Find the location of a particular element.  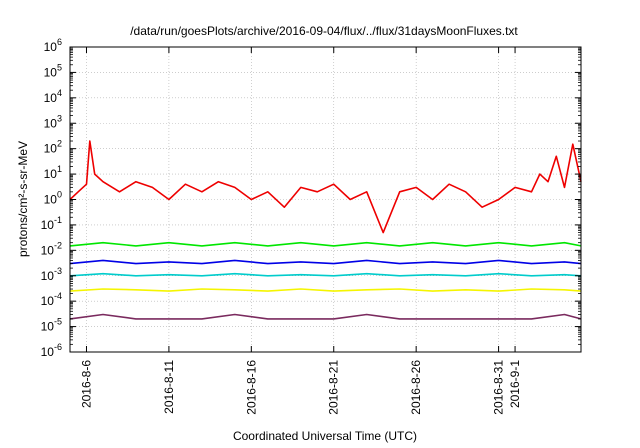

y-tick-label: 10⁰ is located at coordinates (53, 198).